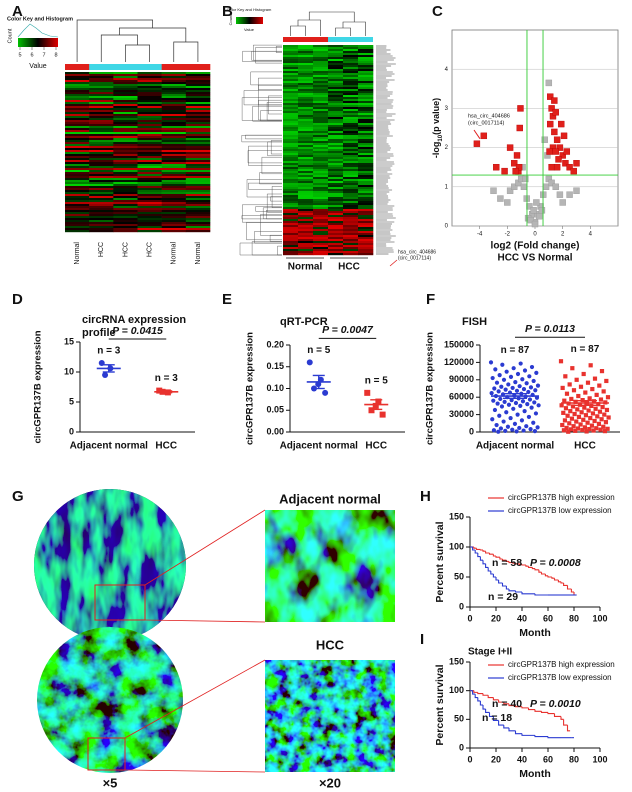 The image size is (632, 792). I want to click on x-tick-label: HCC, so click(376, 446).